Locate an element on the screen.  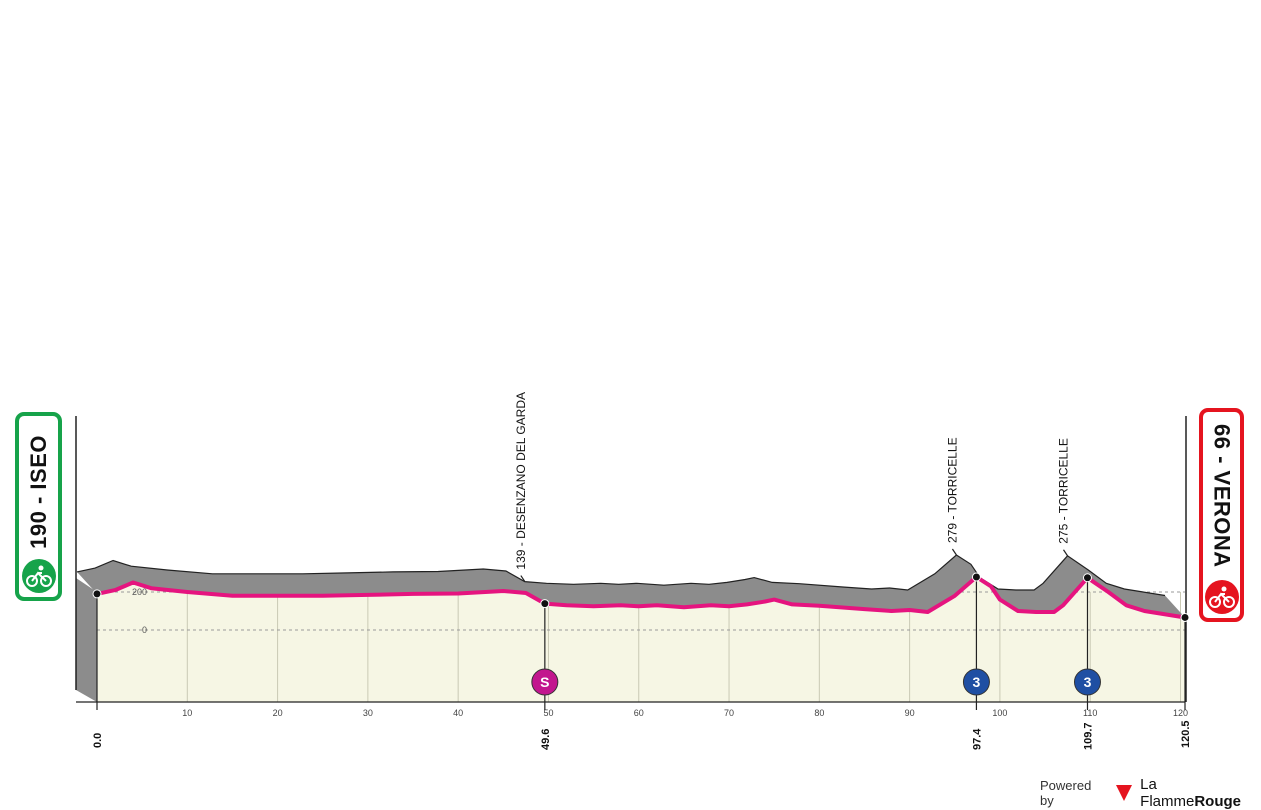
finish-cyclist-icon is located at coordinates (1221, 597).